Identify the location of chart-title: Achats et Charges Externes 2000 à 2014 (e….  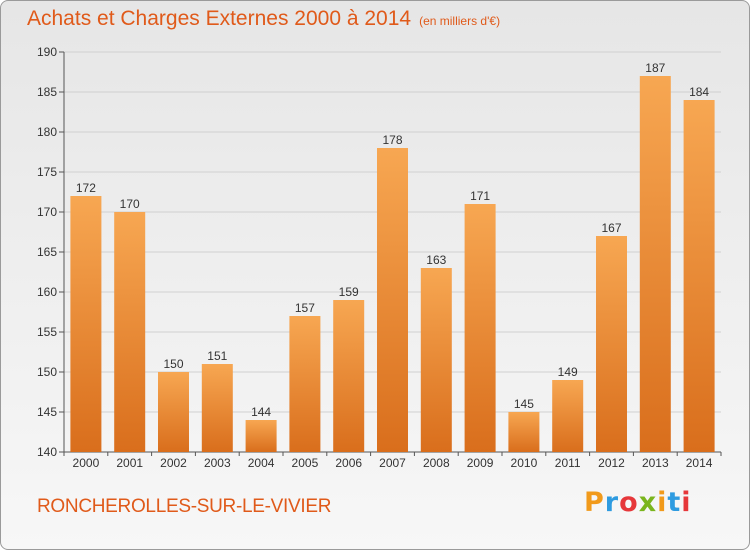
(263, 19).